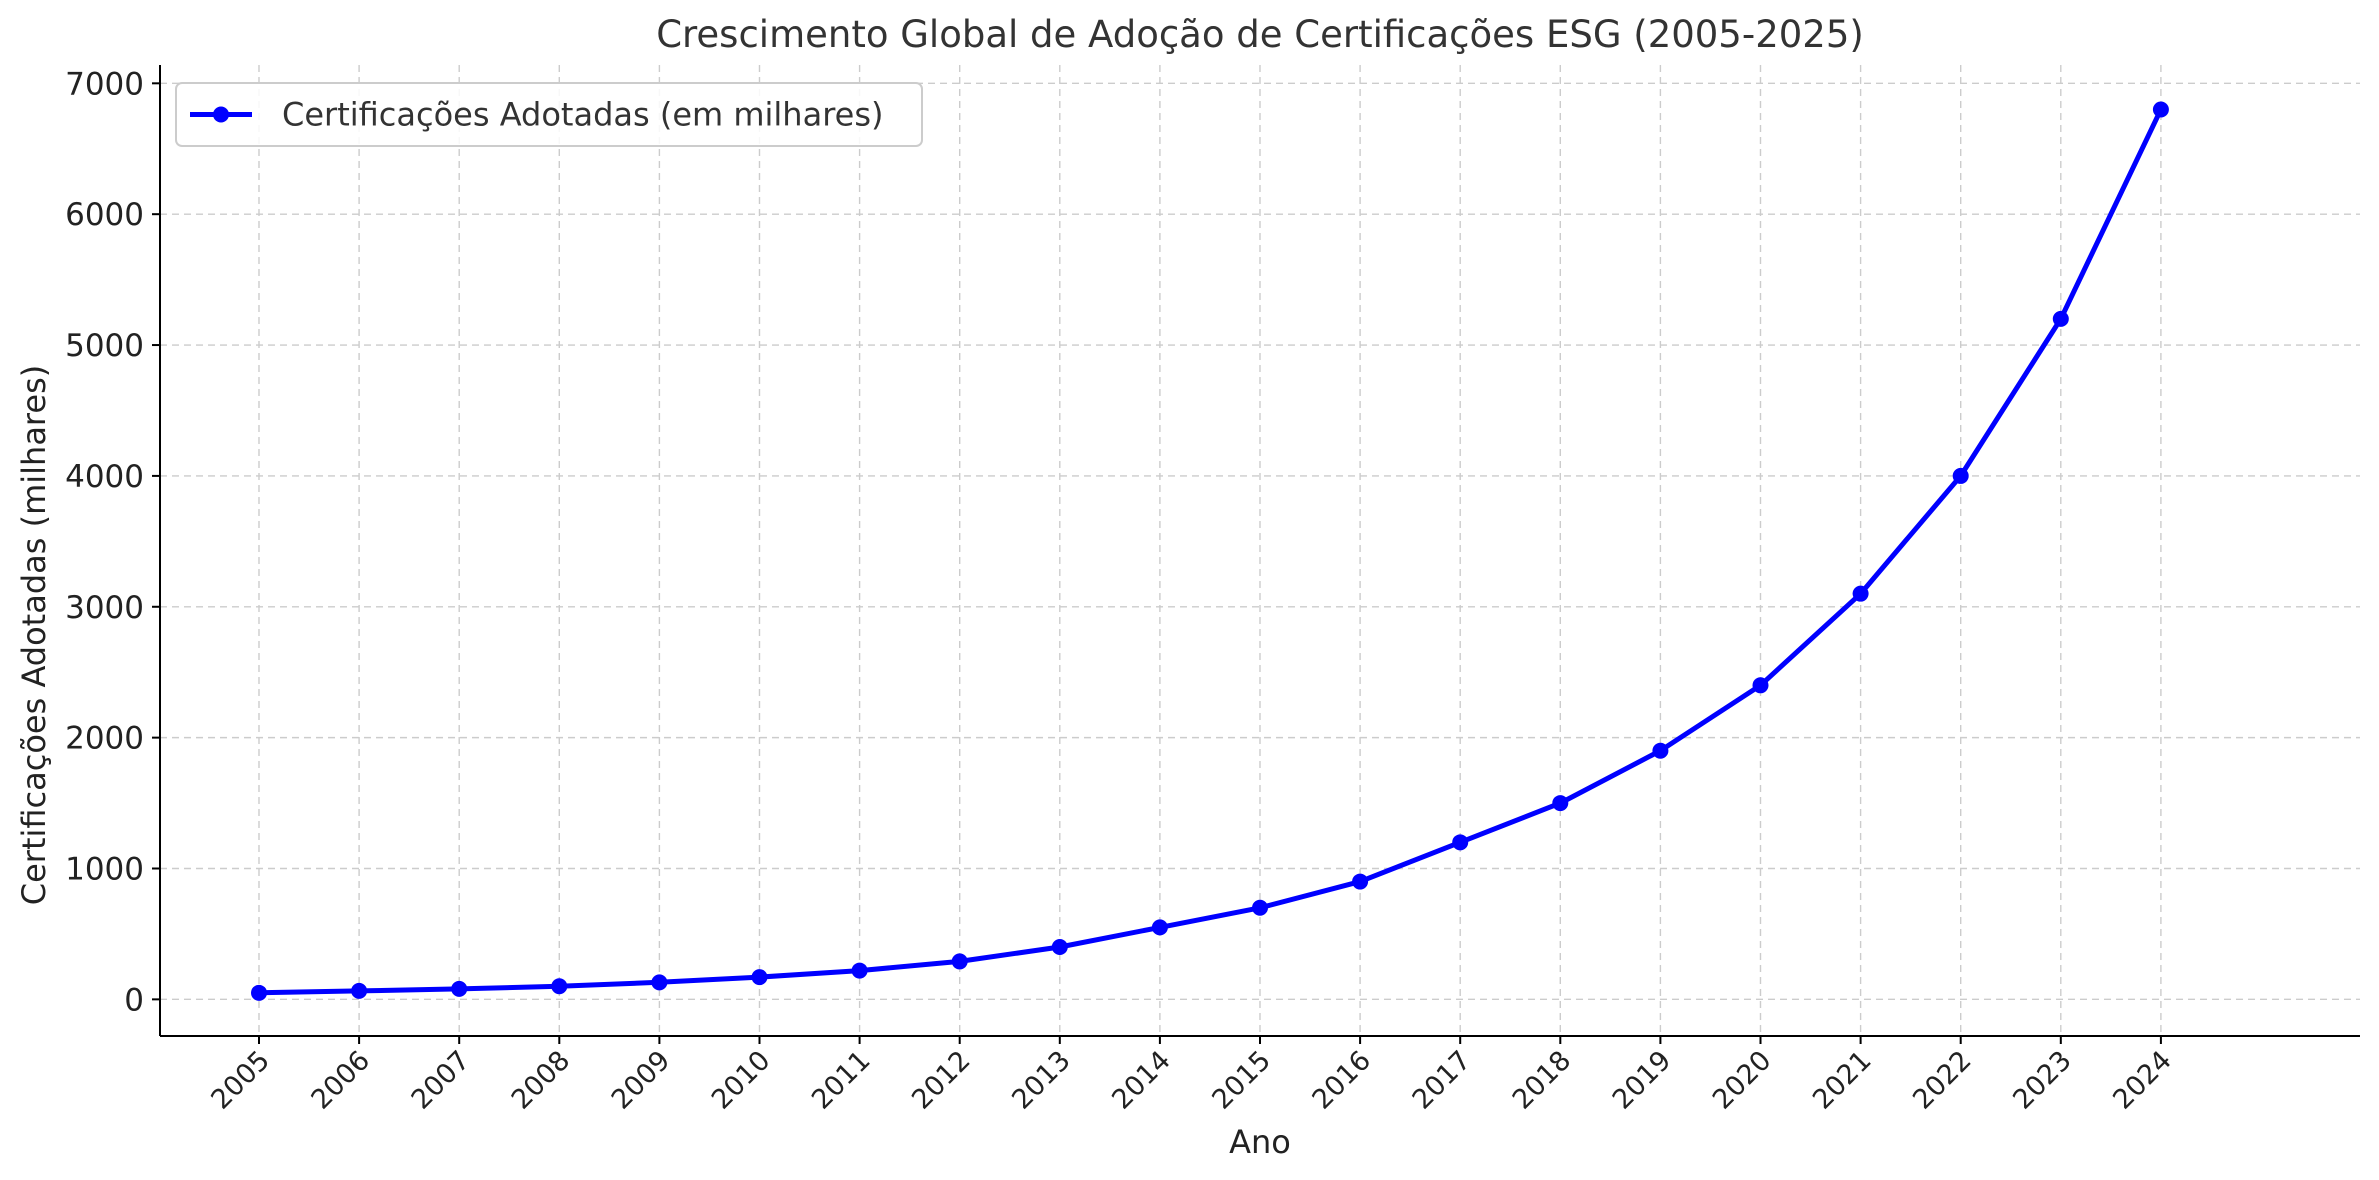 The image size is (2379, 1180). What do you see at coordinates (1642, 1080) in the screenshot?
I see `x-tick-label: 2019` at bounding box center [1642, 1080].